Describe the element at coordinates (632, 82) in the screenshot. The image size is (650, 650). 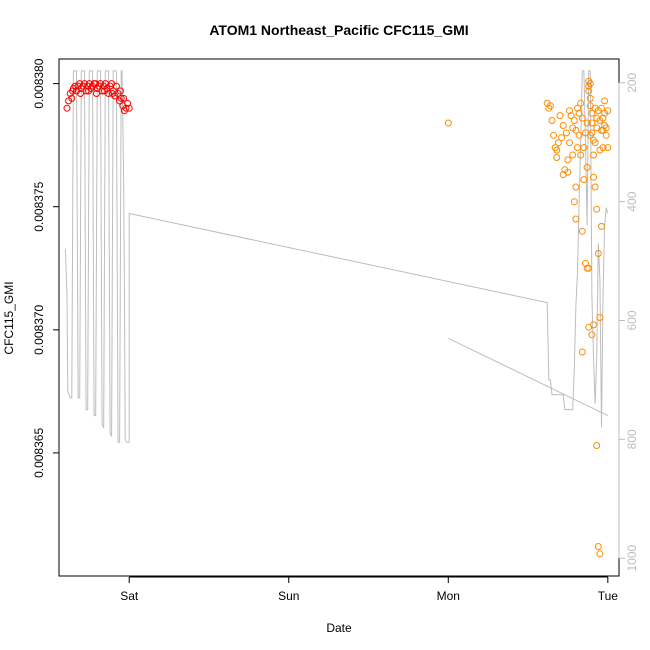
I see `y2-tick-label: 200` at that location.